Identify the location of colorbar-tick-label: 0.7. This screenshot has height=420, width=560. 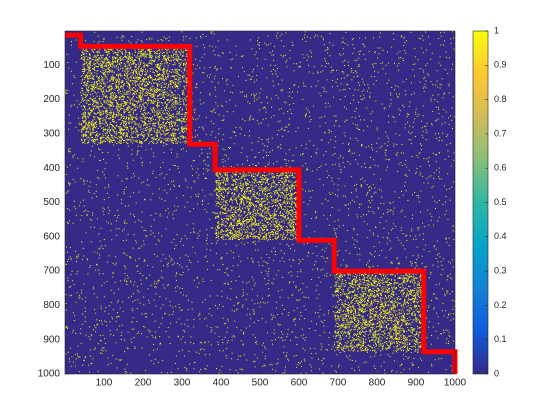
(500, 133).